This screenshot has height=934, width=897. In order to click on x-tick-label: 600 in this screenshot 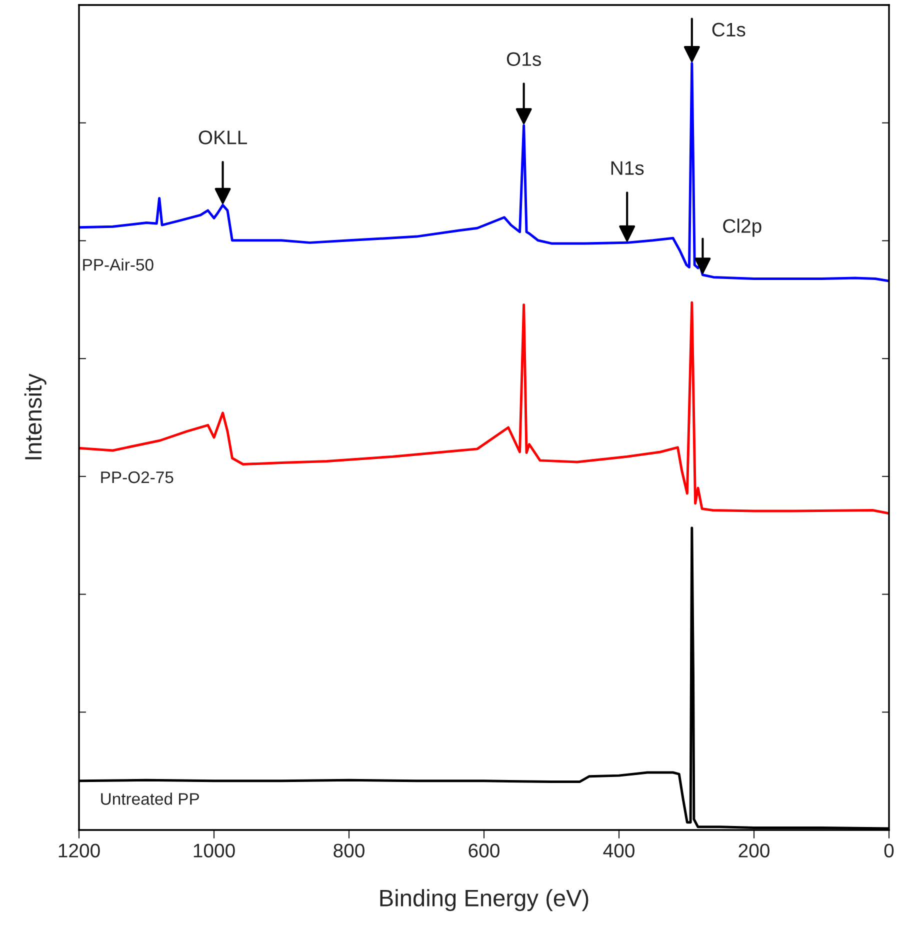, I will do `click(484, 851)`.